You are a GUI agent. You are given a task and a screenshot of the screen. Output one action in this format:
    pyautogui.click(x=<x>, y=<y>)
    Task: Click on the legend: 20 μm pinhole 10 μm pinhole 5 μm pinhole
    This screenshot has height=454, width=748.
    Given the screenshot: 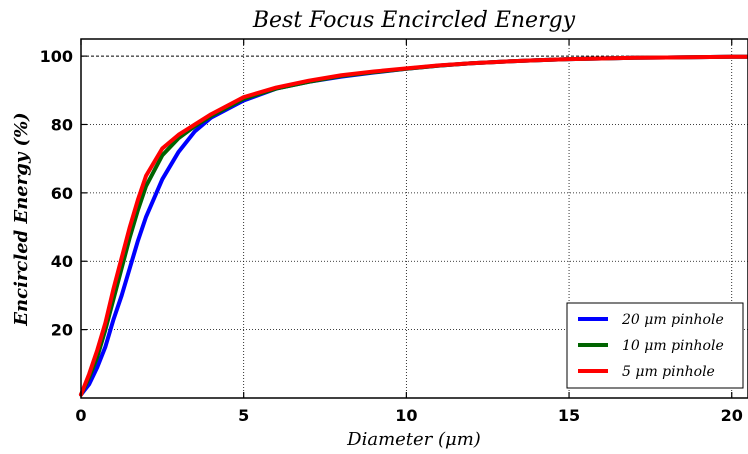 What is the action you would take?
    pyautogui.click(x=655, y=345)
    